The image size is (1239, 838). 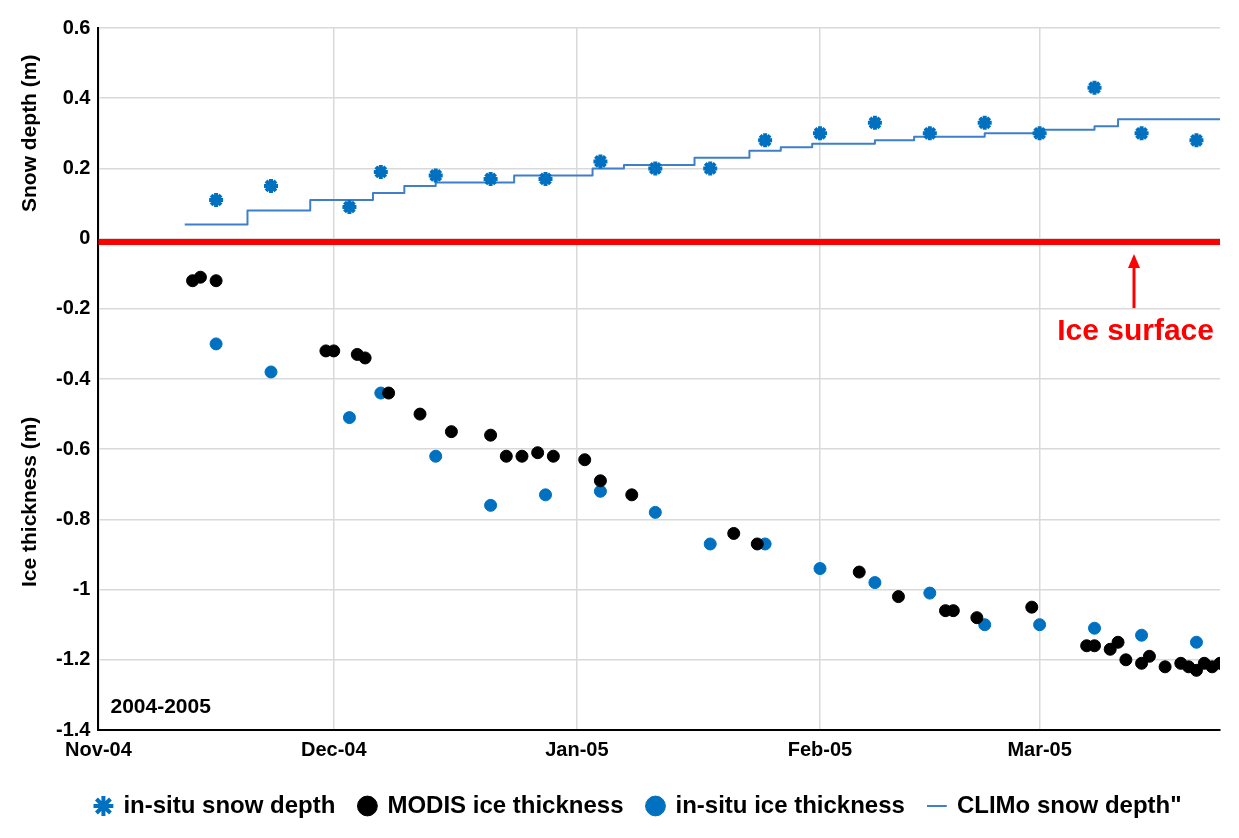 I want to click on y-tick-label: 0.2, so click(x=76, y=166).